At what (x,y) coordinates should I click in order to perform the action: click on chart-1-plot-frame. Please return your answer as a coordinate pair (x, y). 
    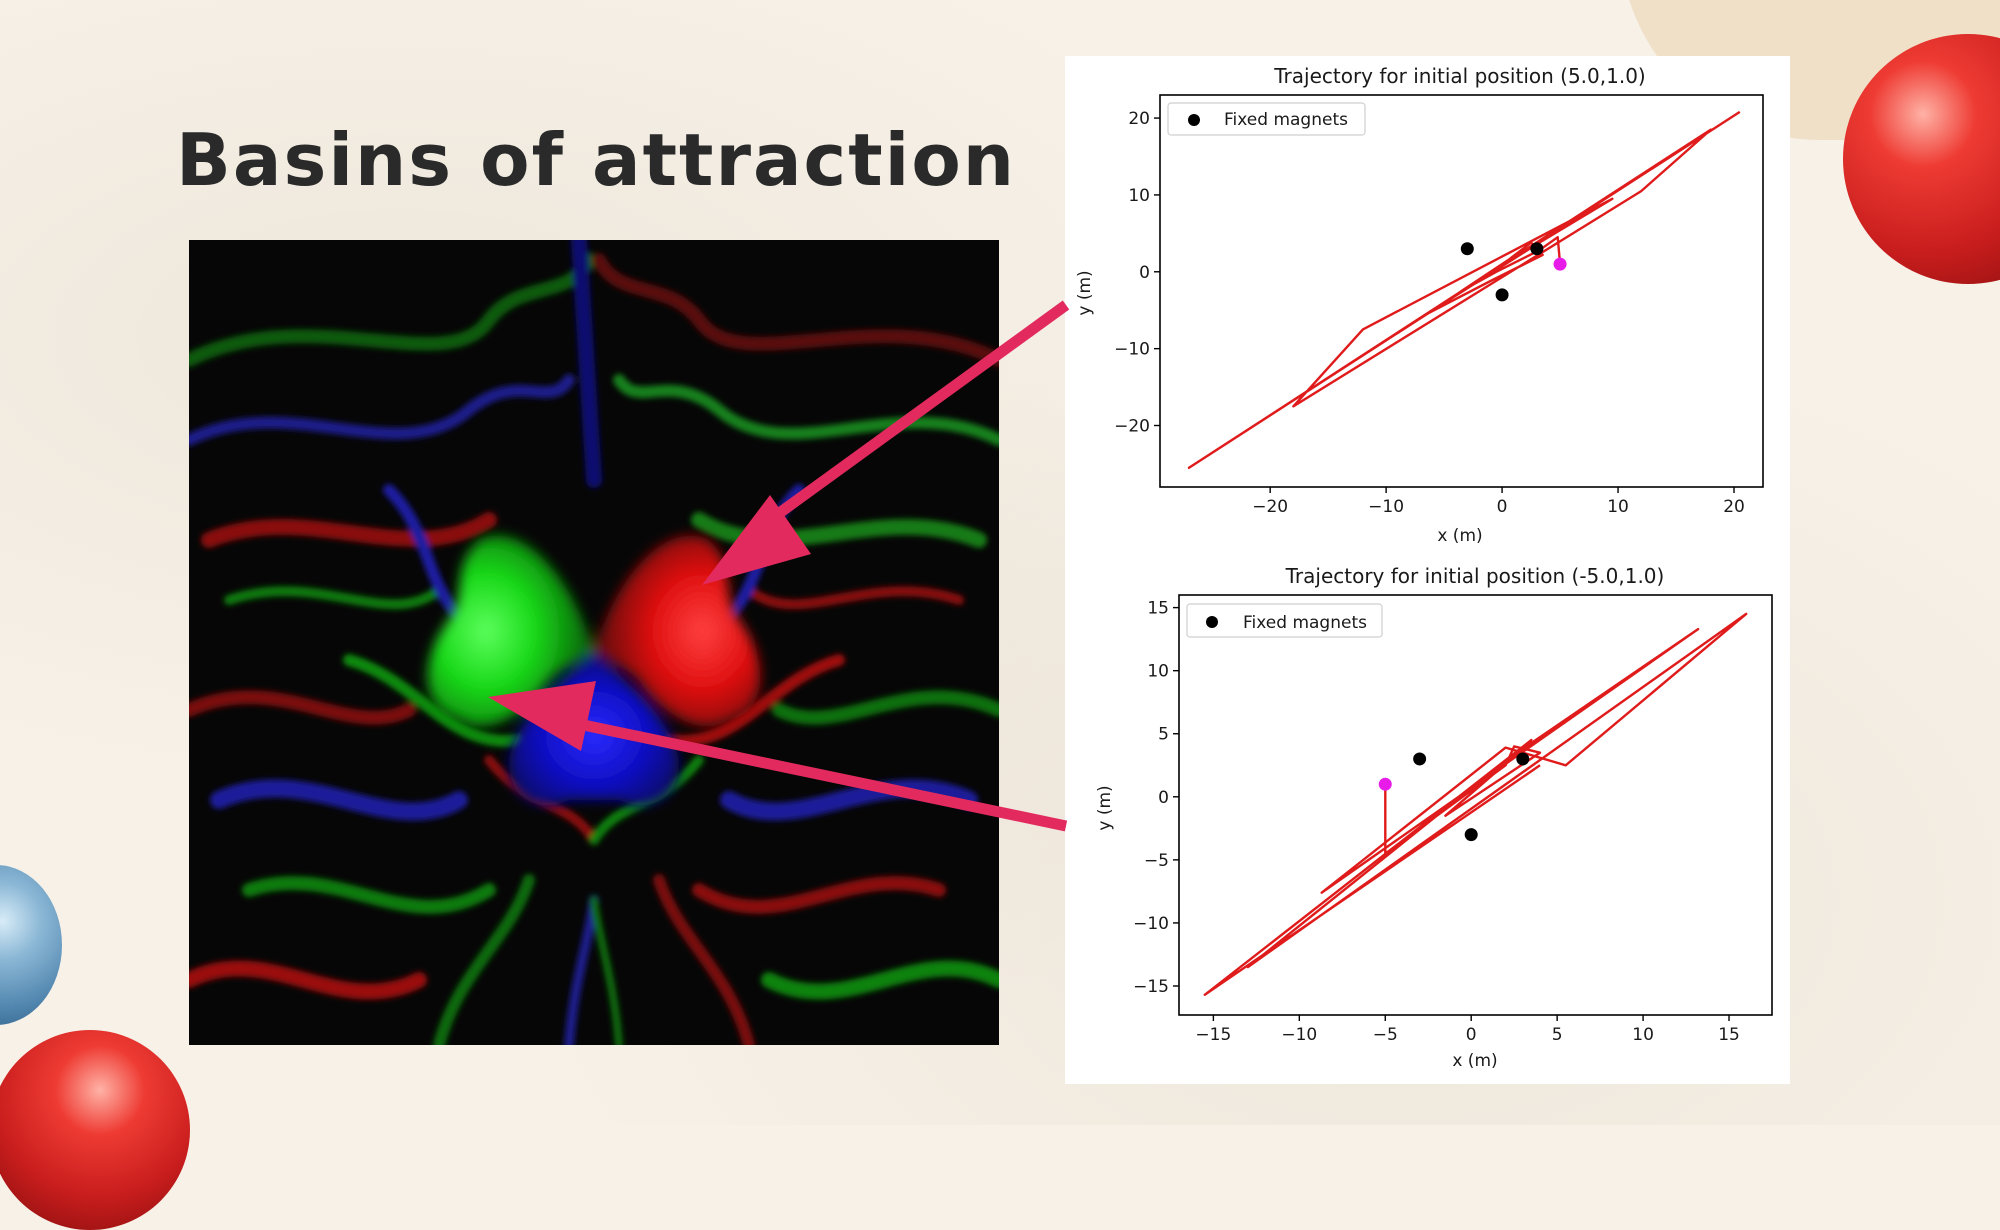
    Looking at the image, I should click on (1461, 291).